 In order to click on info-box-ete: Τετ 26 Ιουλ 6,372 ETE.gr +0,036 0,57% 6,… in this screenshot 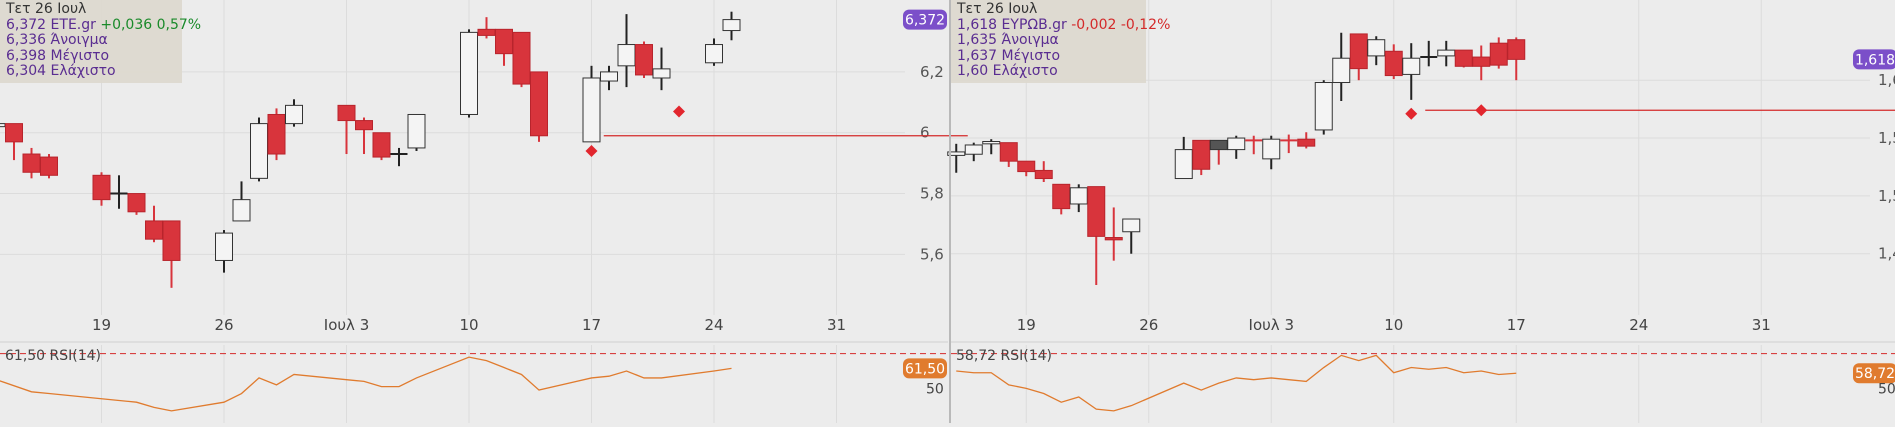, I will do `click(100, 41)`.